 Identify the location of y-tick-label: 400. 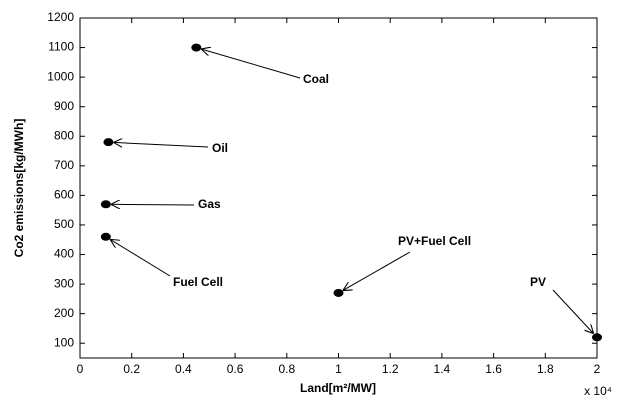
(64, 254).